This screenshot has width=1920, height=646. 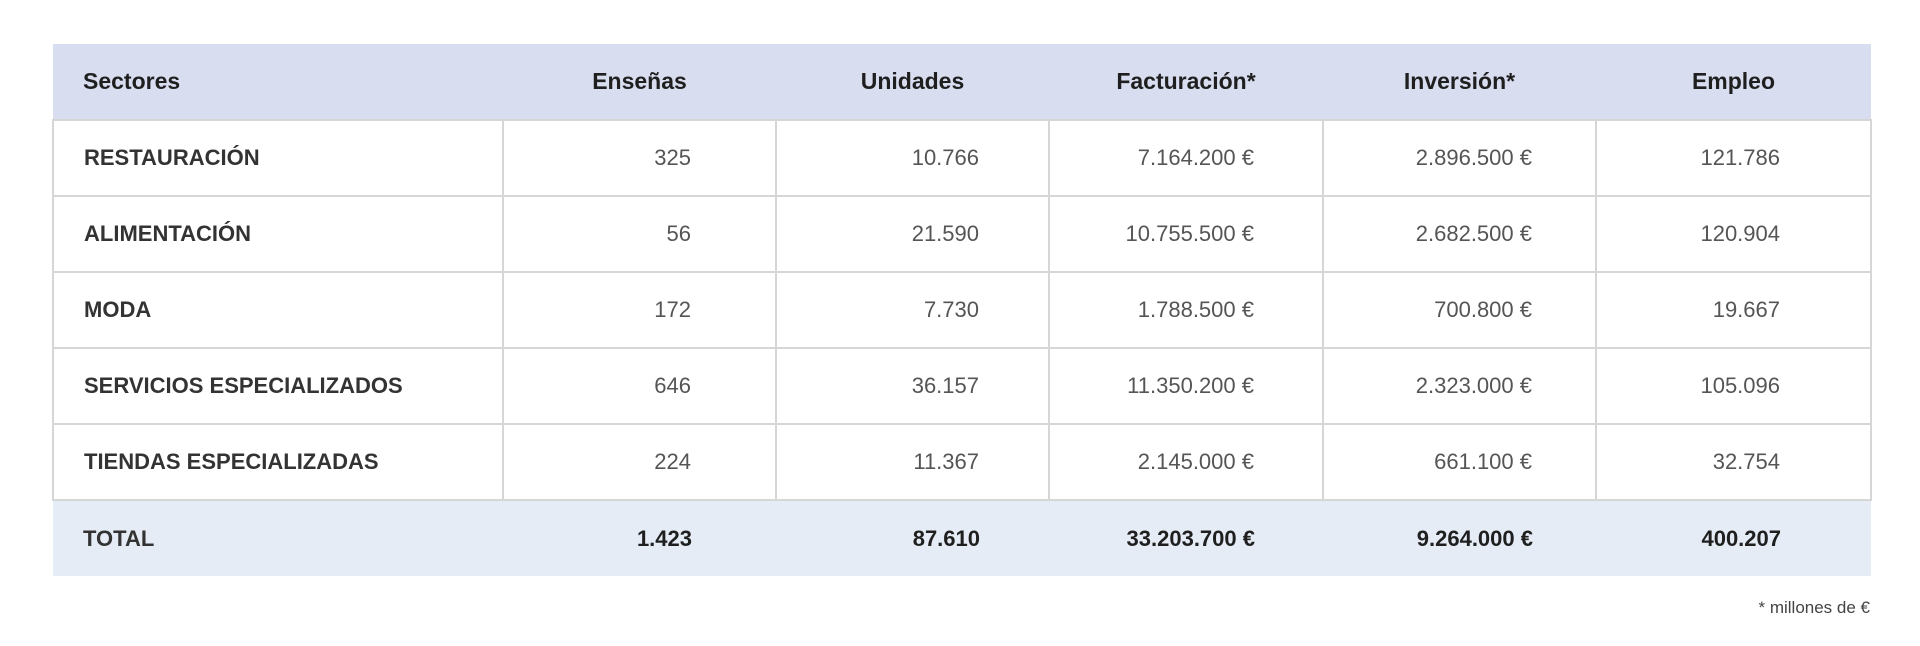 What do you see at coordinates (1459, 386) in the screenshot?
I see `inversion-value: 2.323.000 €` at bounding box center [1459, 386].